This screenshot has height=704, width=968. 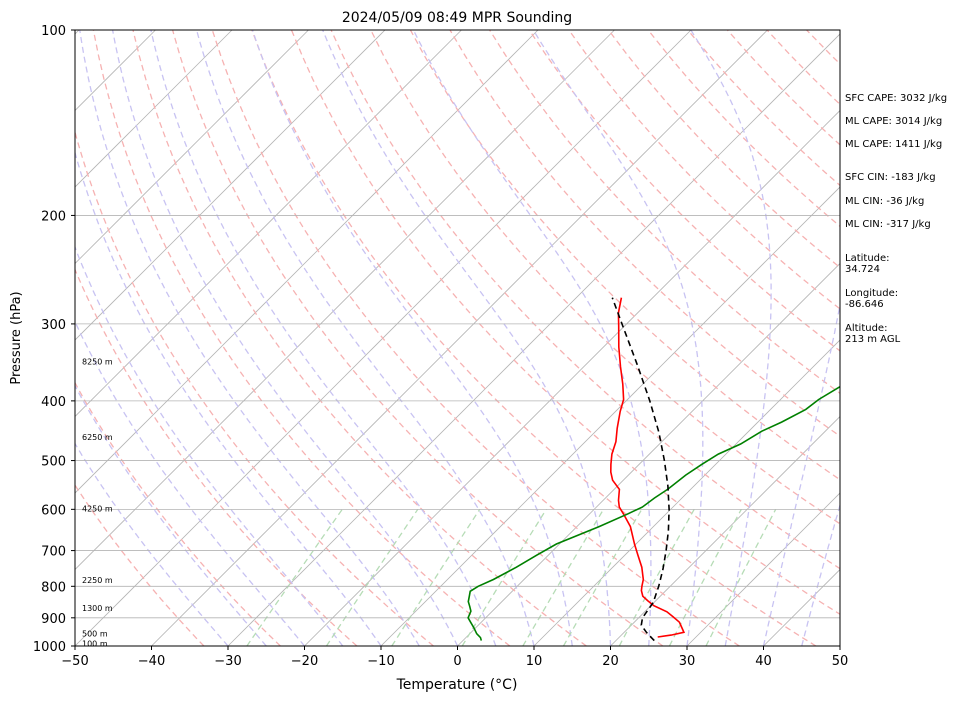 I want to click on height-label: 500 m, so click(x=95, y=633).